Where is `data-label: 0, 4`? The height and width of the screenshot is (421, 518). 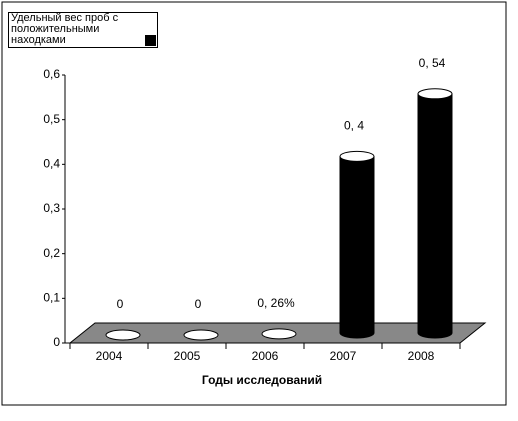
data-label: 0, 4 is located at coordinates (354, 126).